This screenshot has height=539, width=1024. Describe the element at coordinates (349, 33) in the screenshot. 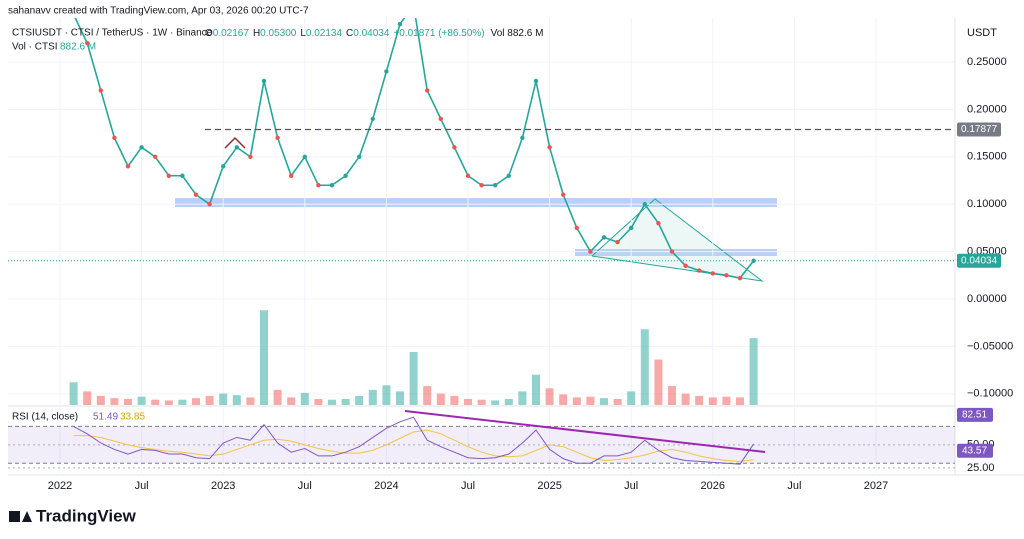

I see `ohlc-label: C` at that location.